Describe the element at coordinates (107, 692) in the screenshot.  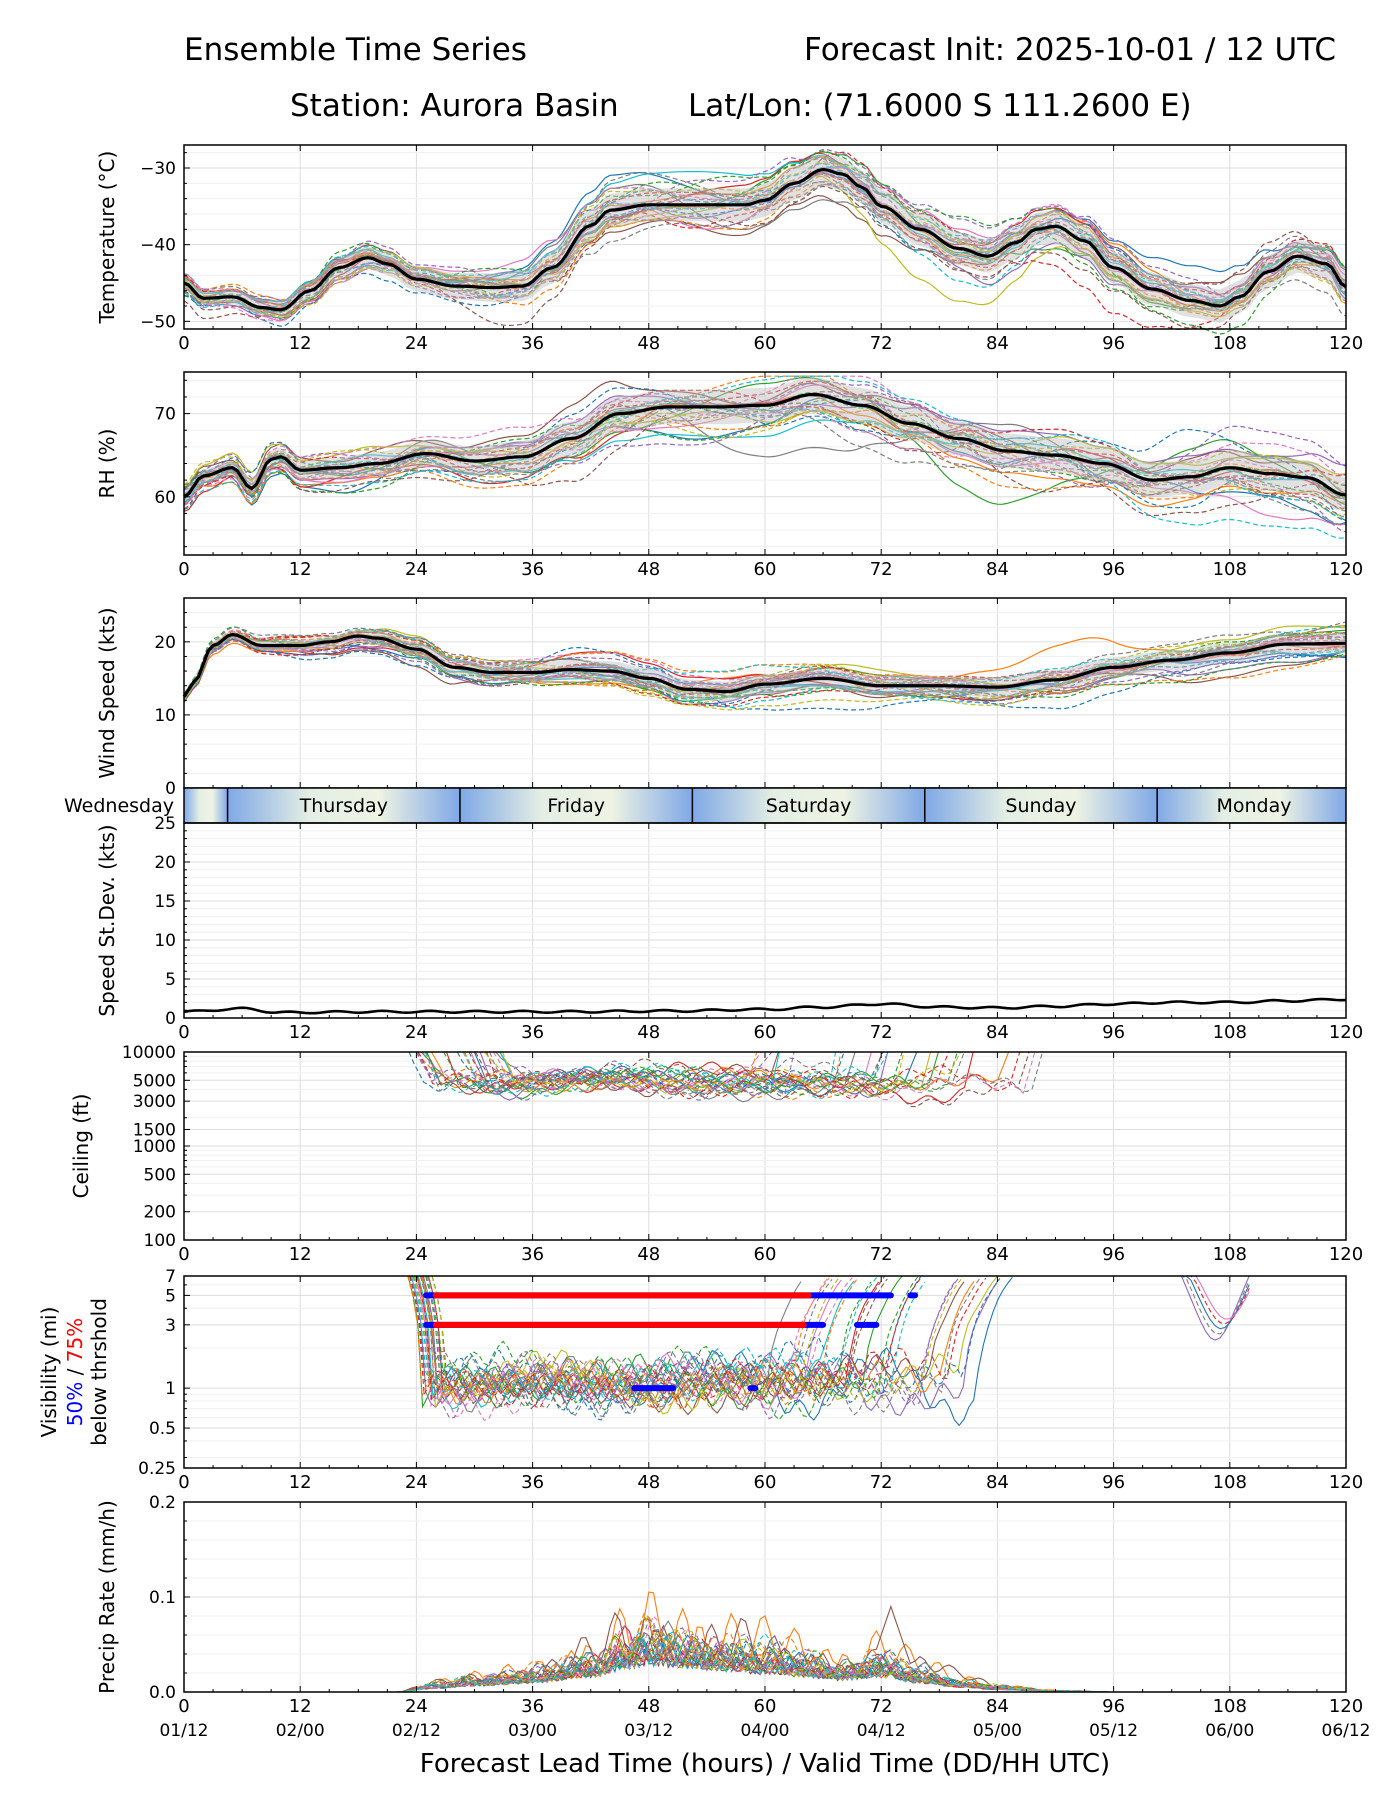
I see `wind-ylabel: Wind Speed (kts)` at that location.